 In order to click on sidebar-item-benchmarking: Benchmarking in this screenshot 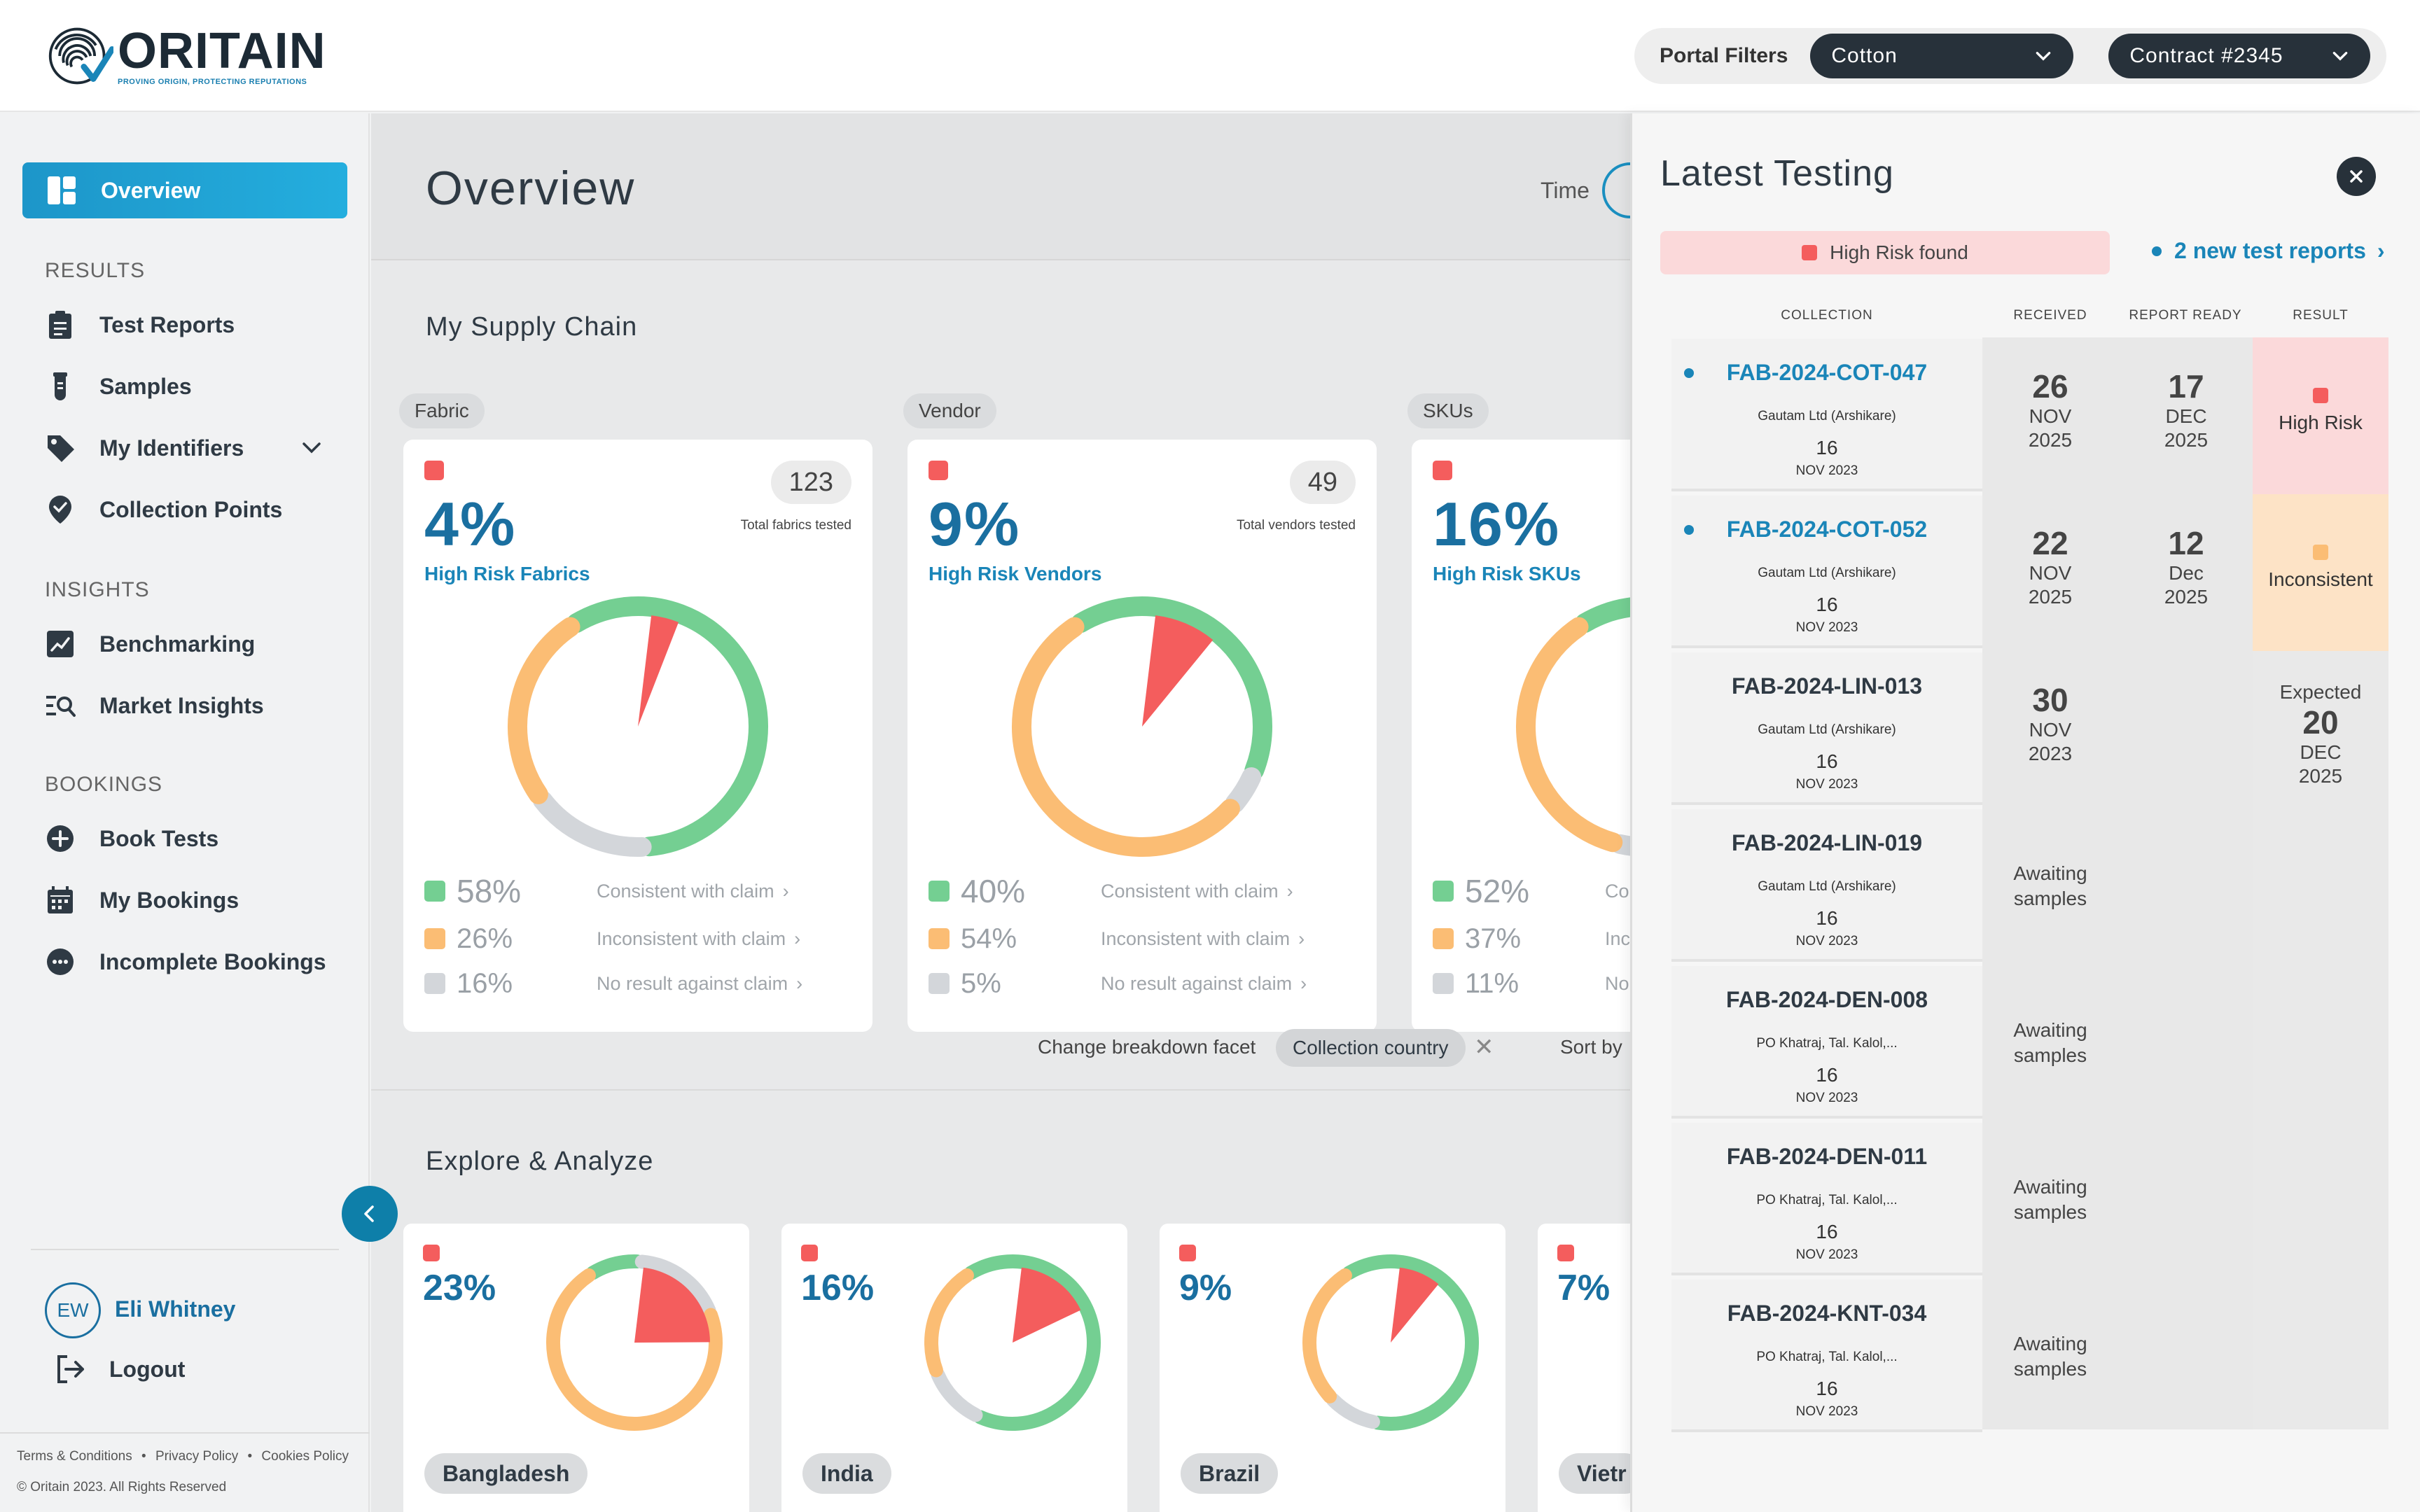, I will do `click(192, 644)`.